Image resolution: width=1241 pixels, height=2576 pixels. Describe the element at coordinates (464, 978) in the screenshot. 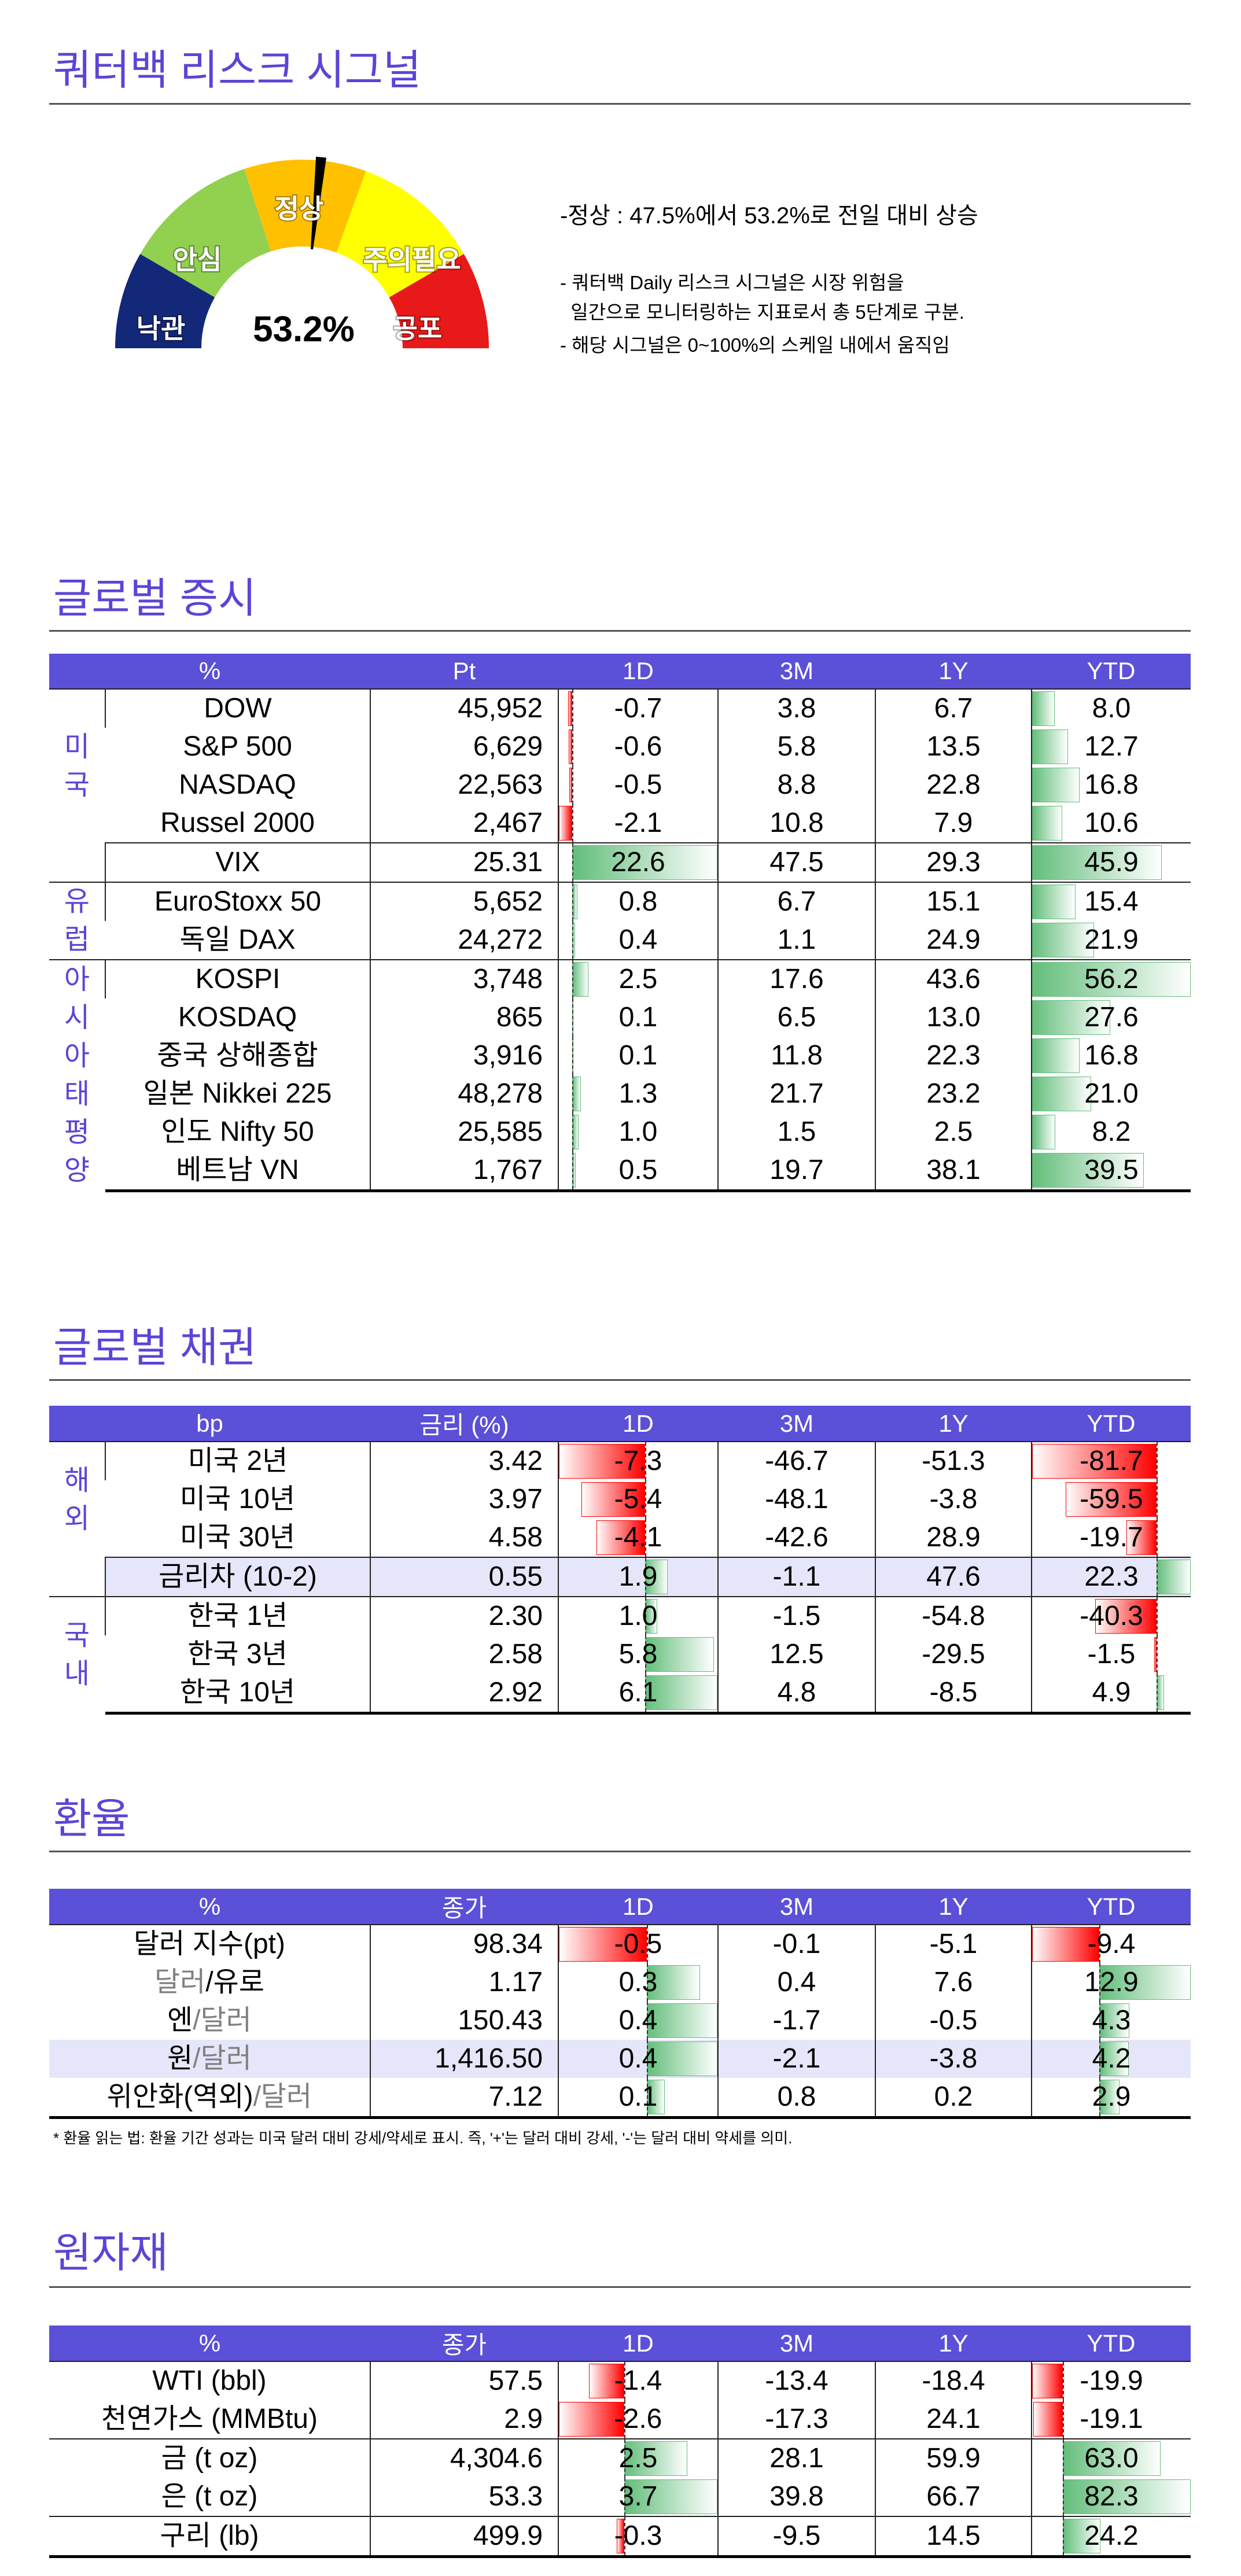

I see `cell-value: 3,748` at that location.